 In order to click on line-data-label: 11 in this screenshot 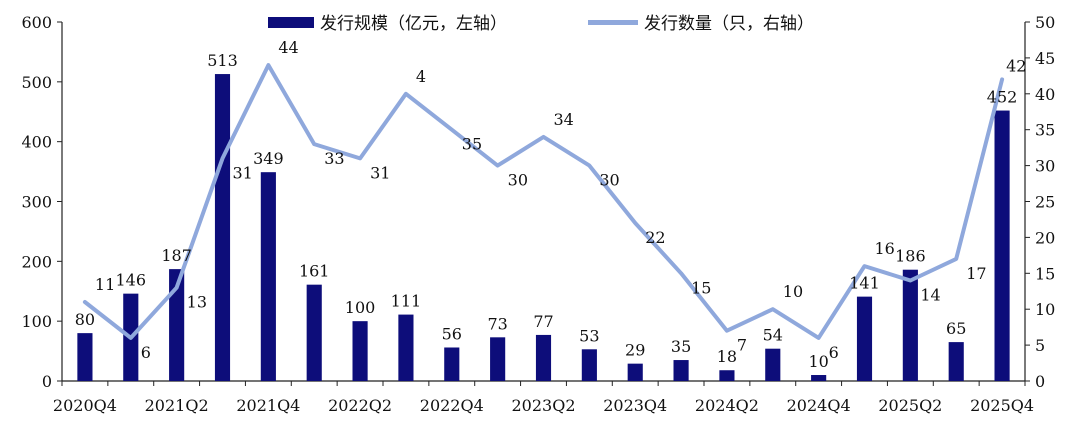, I will do `click(105, 284)`.